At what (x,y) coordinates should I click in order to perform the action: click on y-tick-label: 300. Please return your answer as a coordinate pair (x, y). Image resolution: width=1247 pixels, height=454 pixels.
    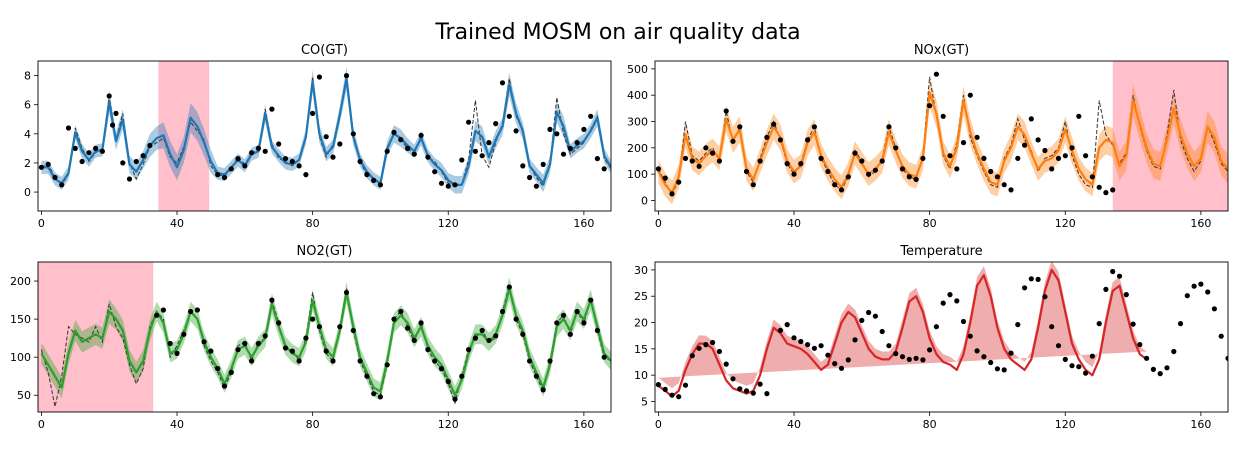
    Looking at the image, I should click on (637, 122).